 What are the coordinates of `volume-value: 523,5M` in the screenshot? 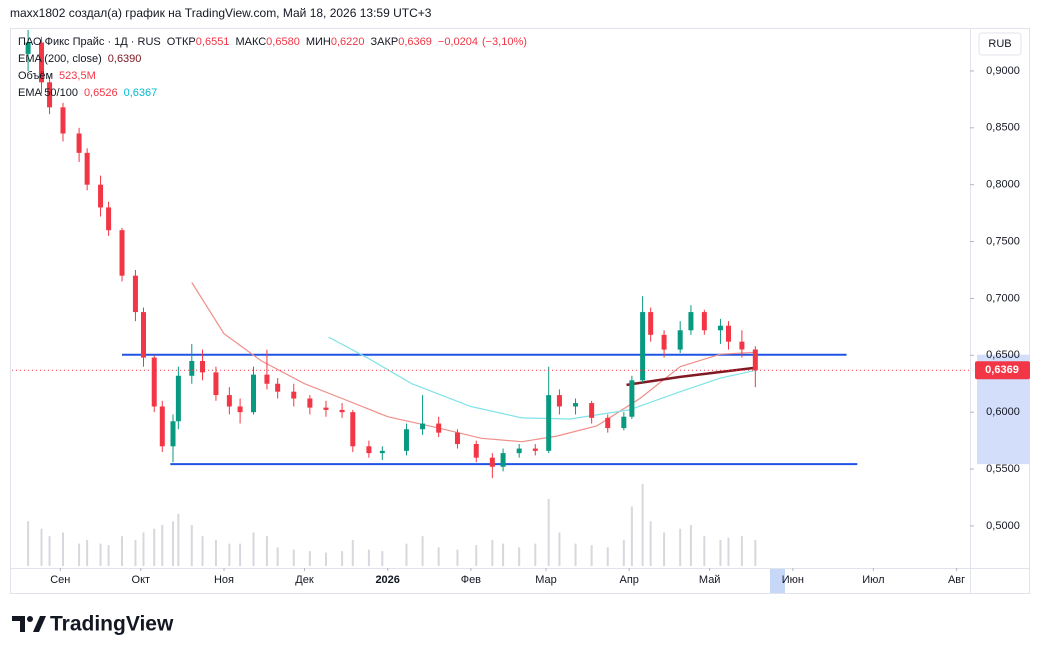 It's located at (77, 76).